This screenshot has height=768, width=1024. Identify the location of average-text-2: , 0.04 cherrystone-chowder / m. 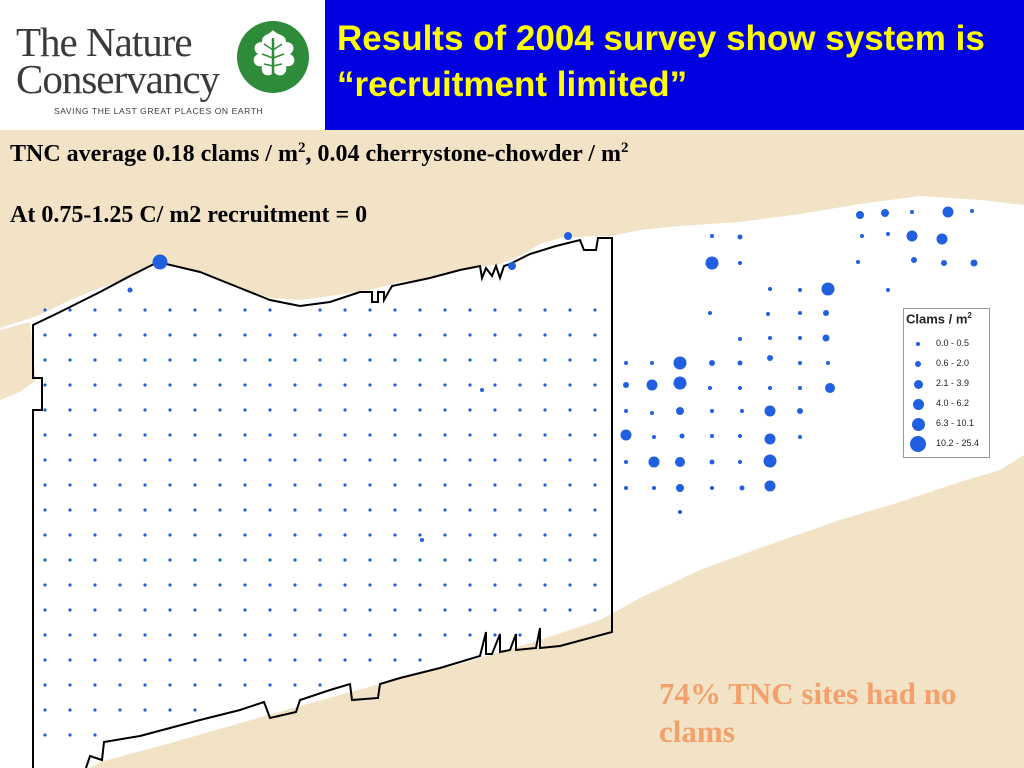
(463, 154).